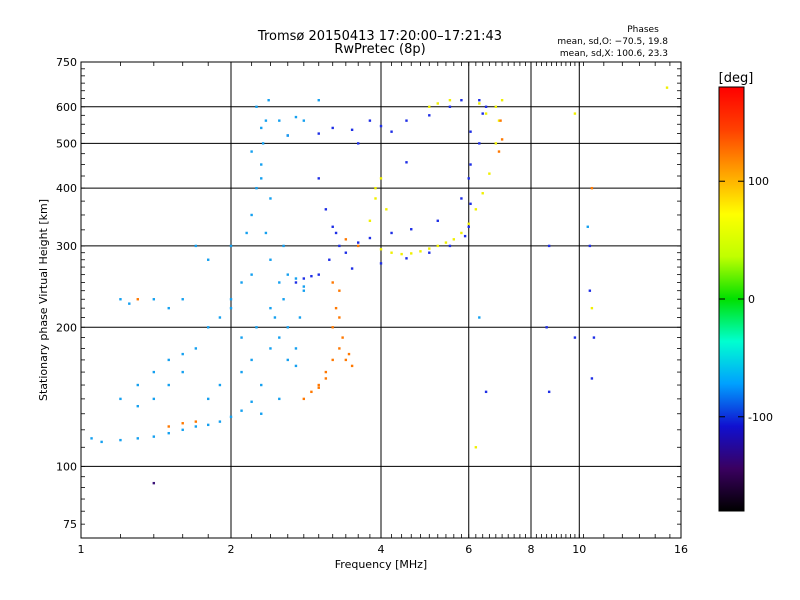  Describe the element at coordinates (43, 300) in the screenshot. I see `y-axis-label: Stationary phase Virtual Height [km]` at that location.